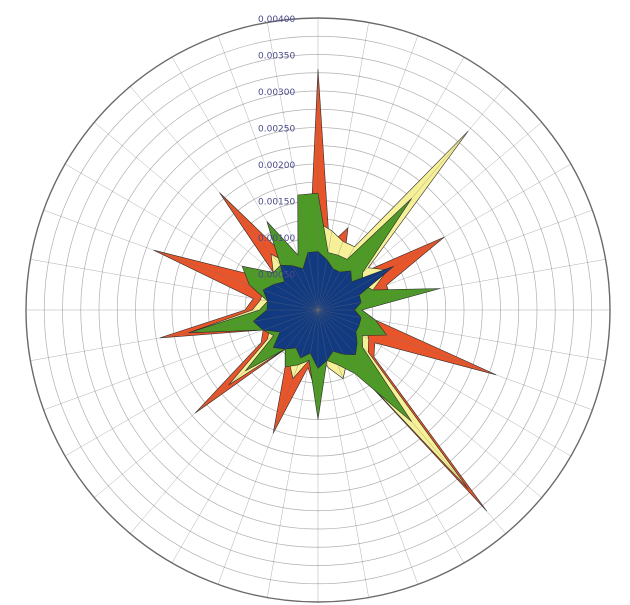 The width and height of the screenshot is (630, 605). What do you see at coordinates (276, 57) in the screenshot?
I see `radial-tick-label: 0.00350` at bounding box center [276, 57].